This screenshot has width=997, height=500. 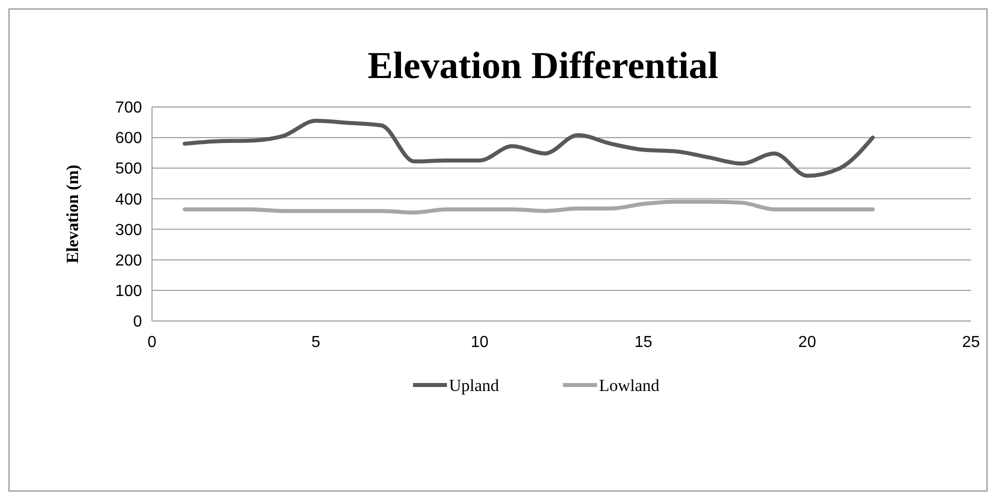 I want to click on y-tick-label: 100, so click(x=128, y=291).